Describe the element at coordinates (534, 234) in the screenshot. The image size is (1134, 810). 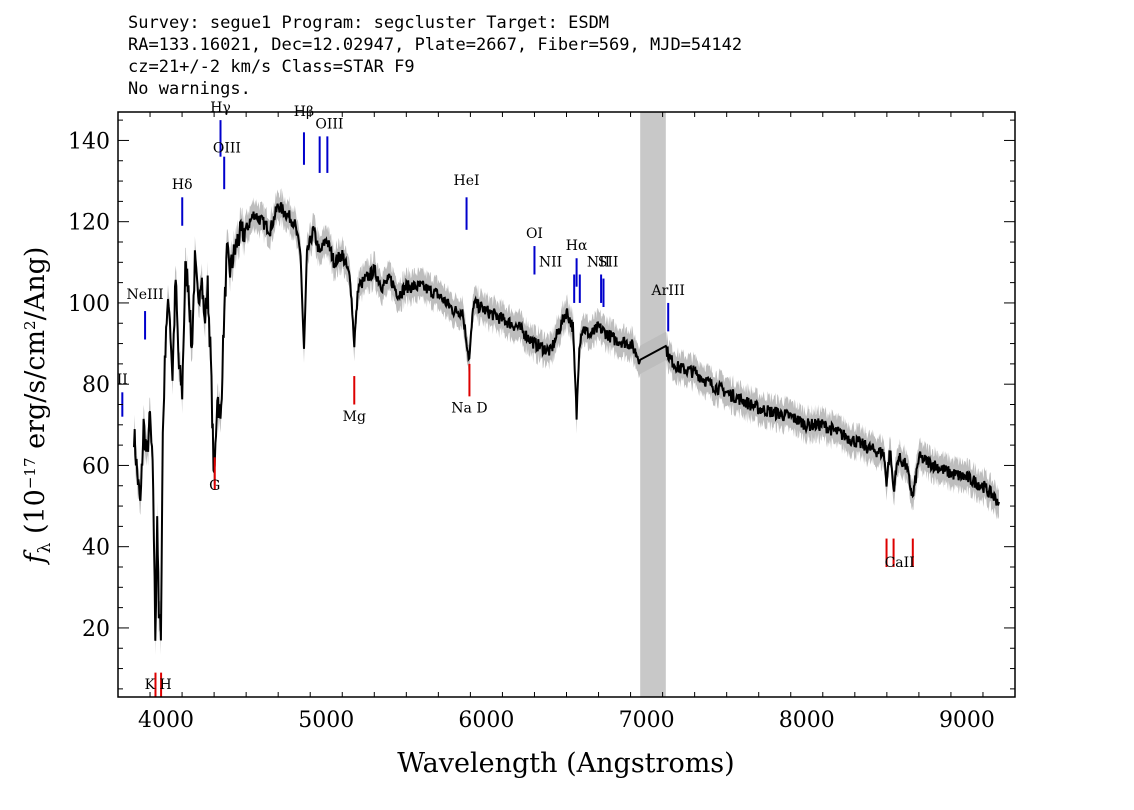
I see `line-label: OI` at that location.